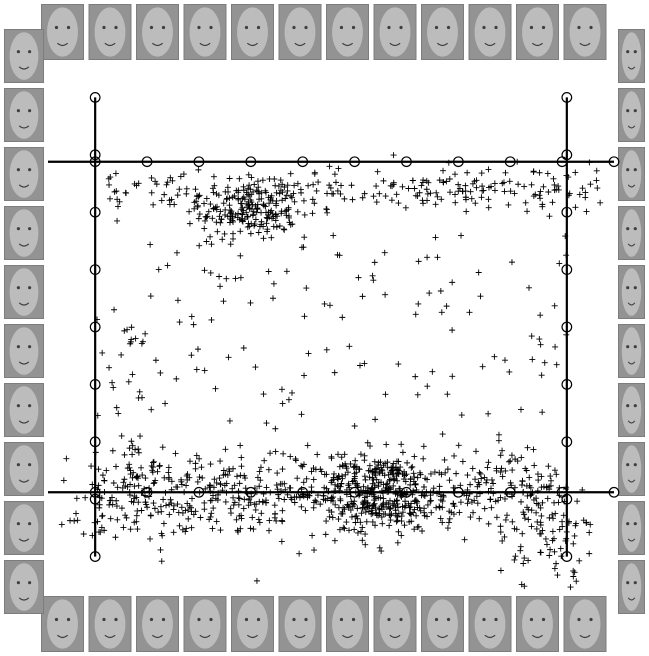 The width and height of the screenshot is (649, 656). Describe the element at coordinates (531, 619) in the screenshot. I see `bottom-face-11-eye-left` at that location.